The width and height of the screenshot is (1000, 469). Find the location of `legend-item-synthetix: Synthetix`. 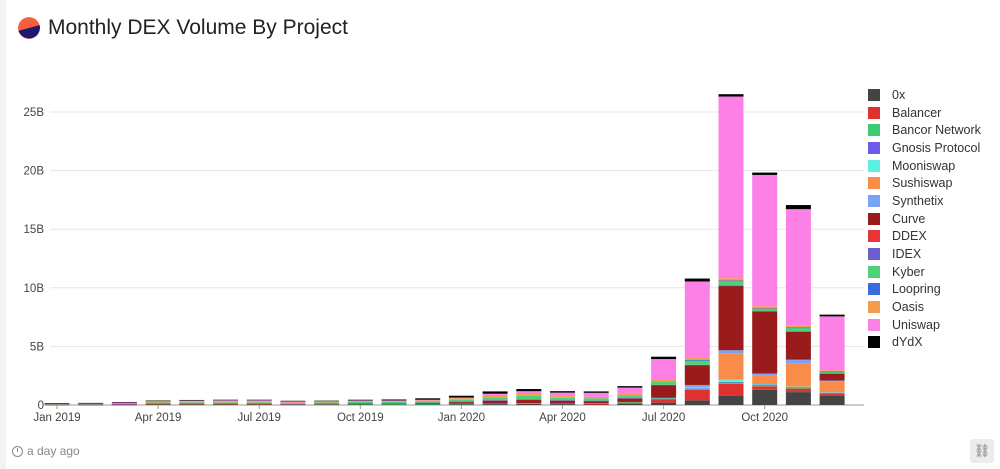

legend-item-synthetix: Synthetix is located at coordinates (924, 201).